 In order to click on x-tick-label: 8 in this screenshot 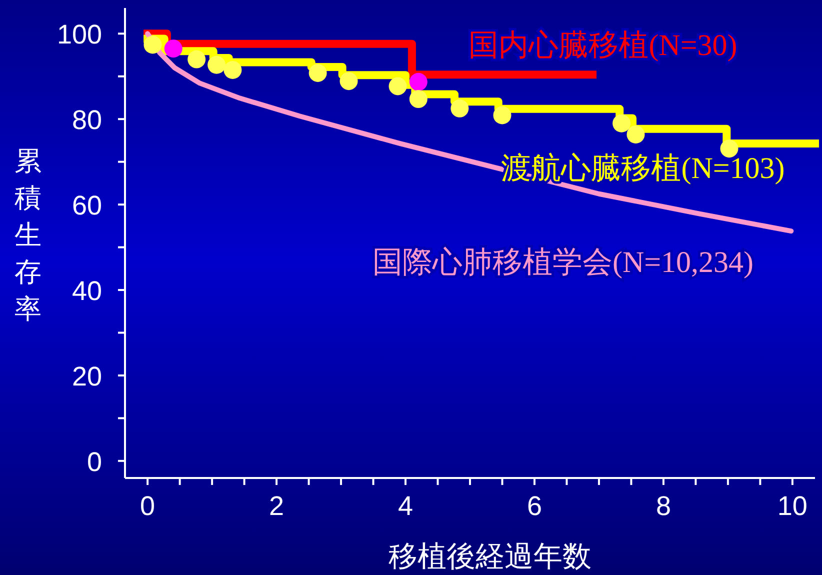, I will do `click(663, 506)`.